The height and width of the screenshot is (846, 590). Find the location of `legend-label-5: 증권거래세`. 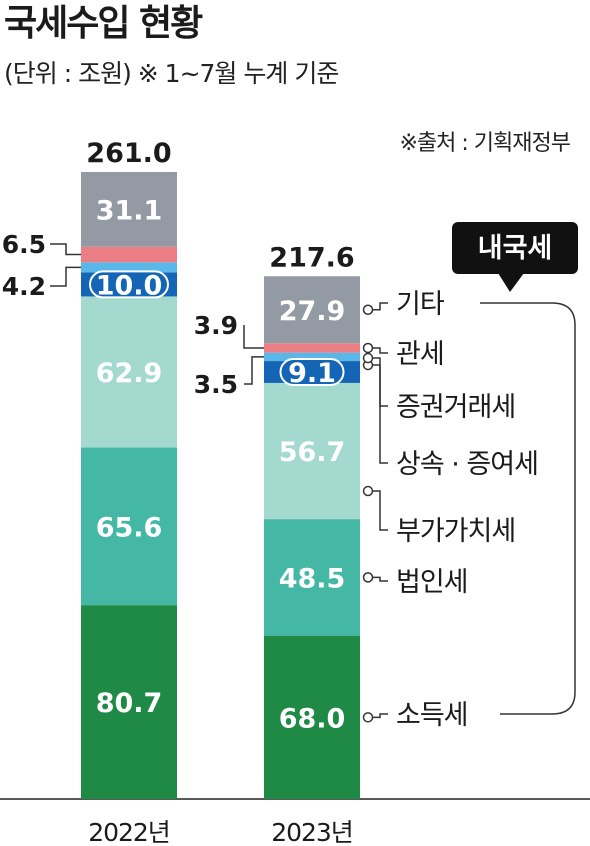

legend-label-5: 증권거래세 is located at coordinates (455, 407).